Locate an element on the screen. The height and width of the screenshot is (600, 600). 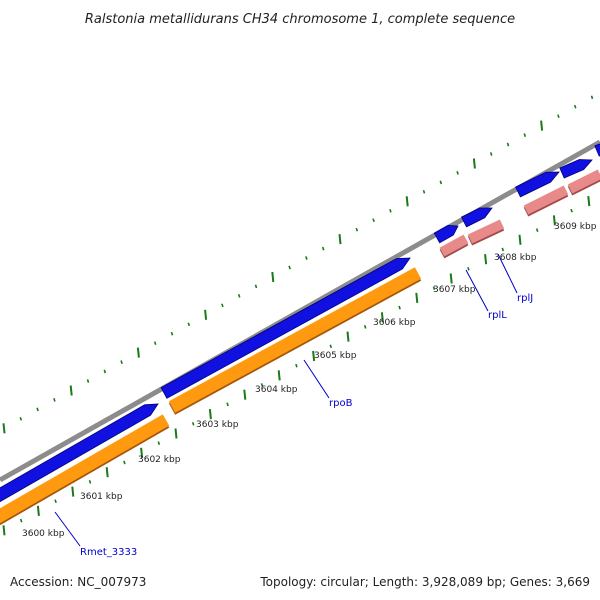
scale-label: 3600 kbp is located at coordinates (43, 534).